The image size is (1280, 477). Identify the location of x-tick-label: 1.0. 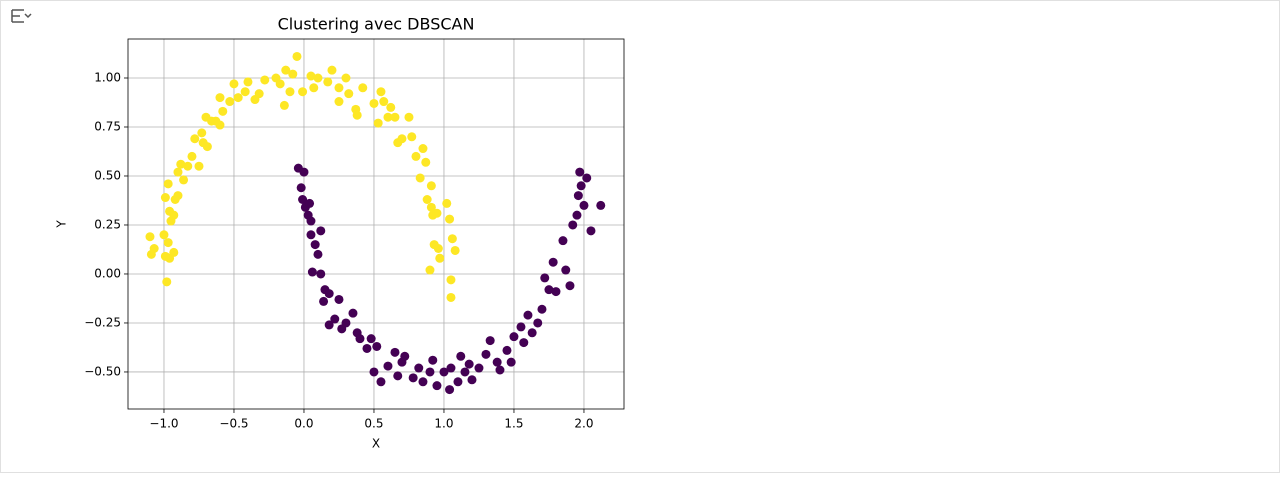
(443, 424).